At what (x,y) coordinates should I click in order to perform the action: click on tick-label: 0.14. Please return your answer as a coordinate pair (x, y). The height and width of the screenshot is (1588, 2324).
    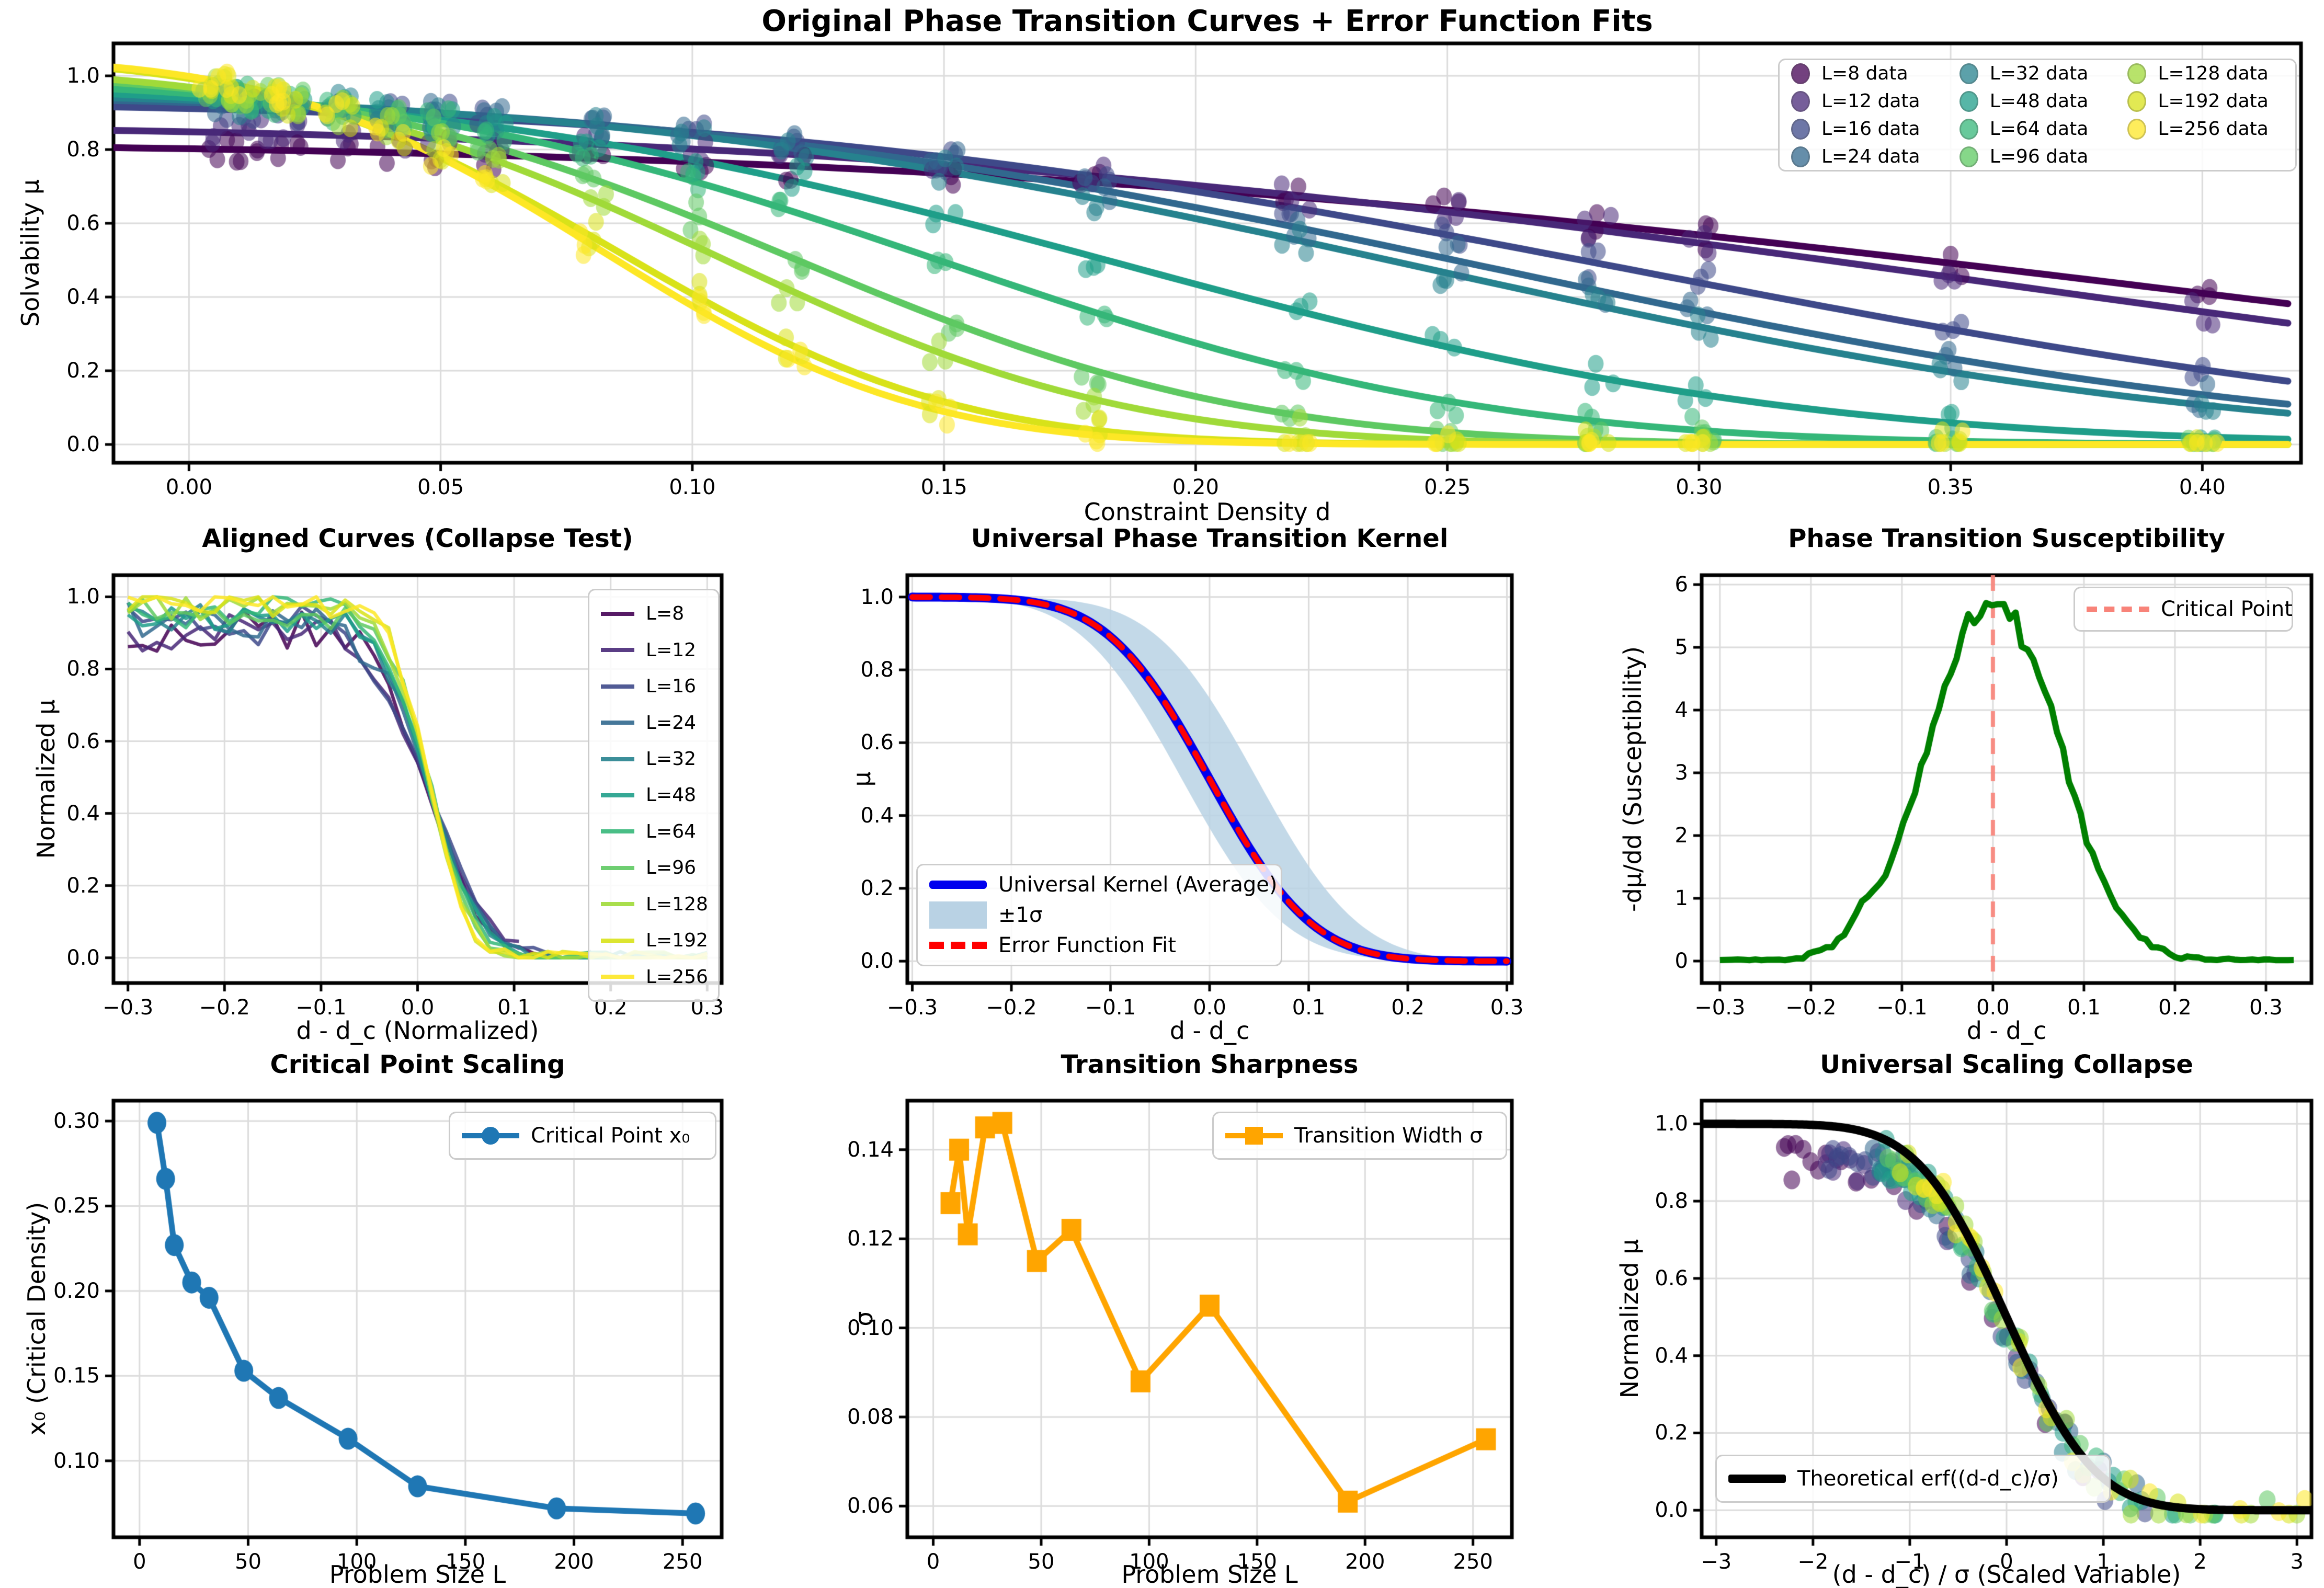
    Looking at the image, I should click on (870, 1149).